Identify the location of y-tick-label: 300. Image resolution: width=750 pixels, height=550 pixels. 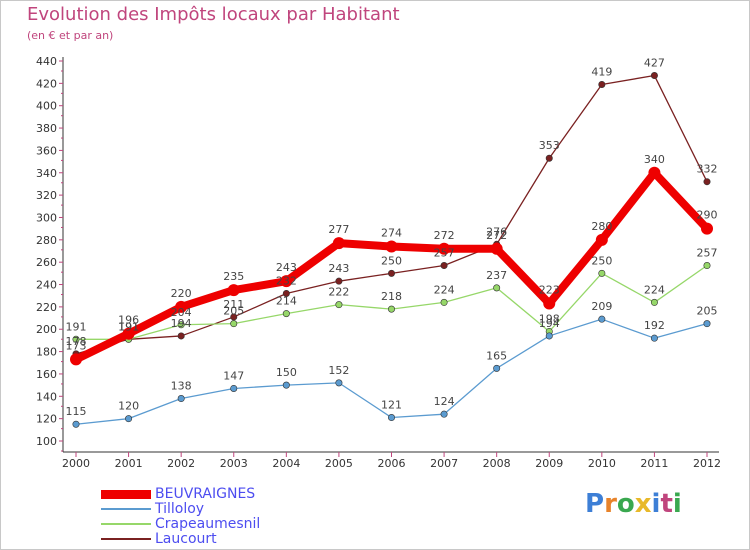
(46, 217).